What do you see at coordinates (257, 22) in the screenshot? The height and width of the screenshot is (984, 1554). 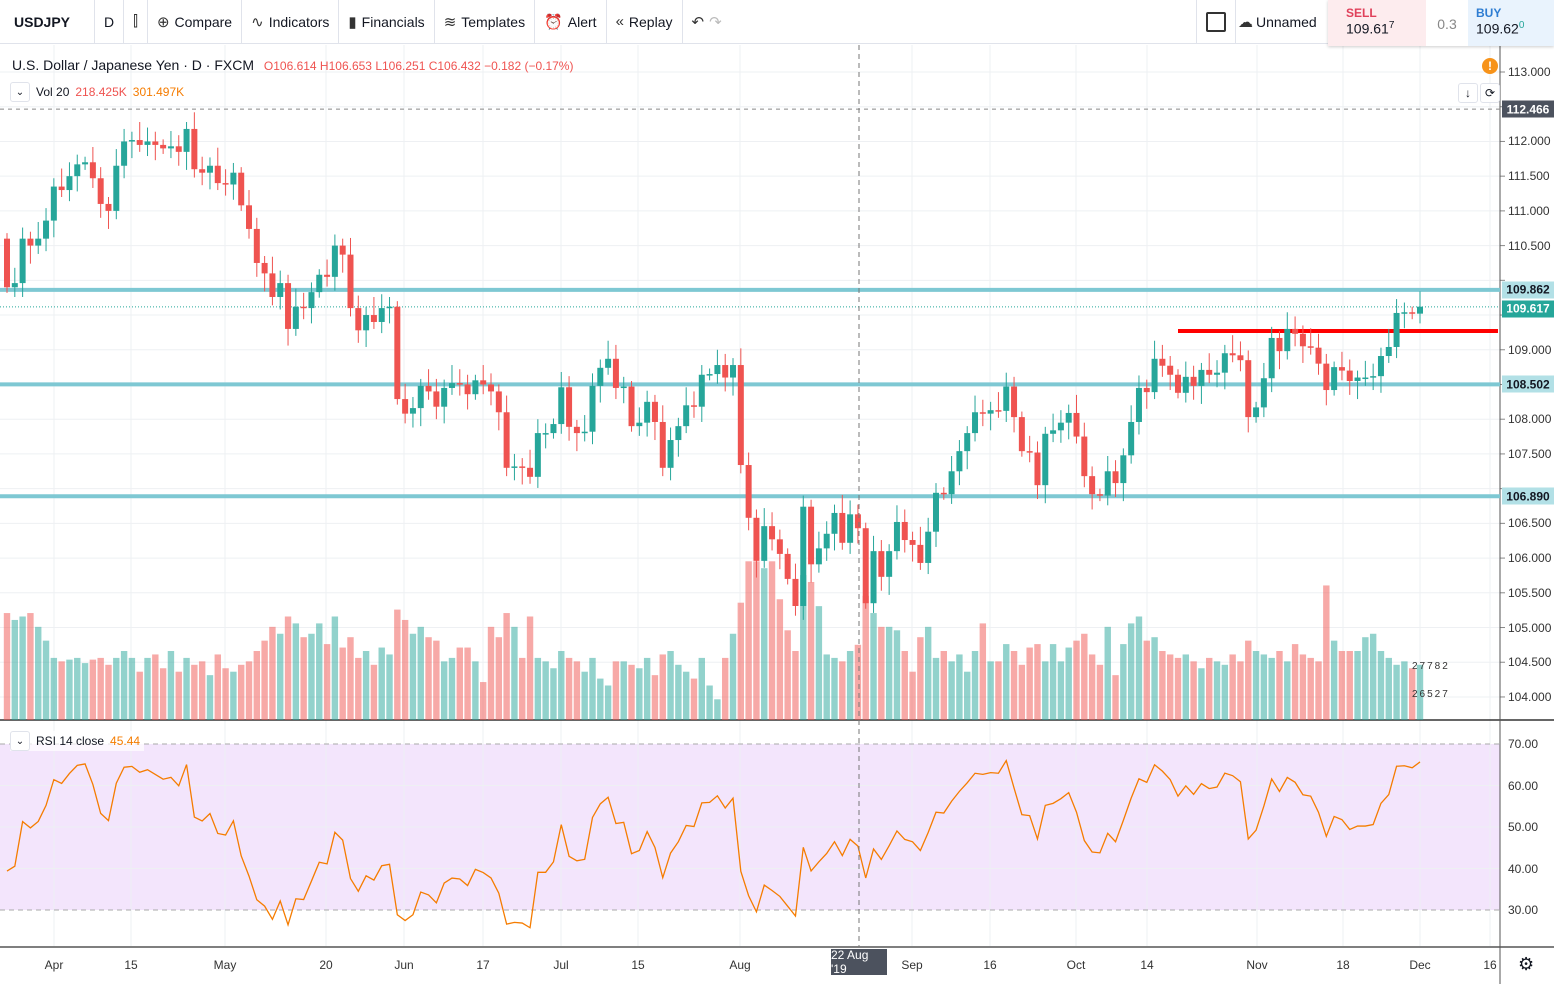 I see `indicators-icon: ∿` at bounding box center [257, 22].